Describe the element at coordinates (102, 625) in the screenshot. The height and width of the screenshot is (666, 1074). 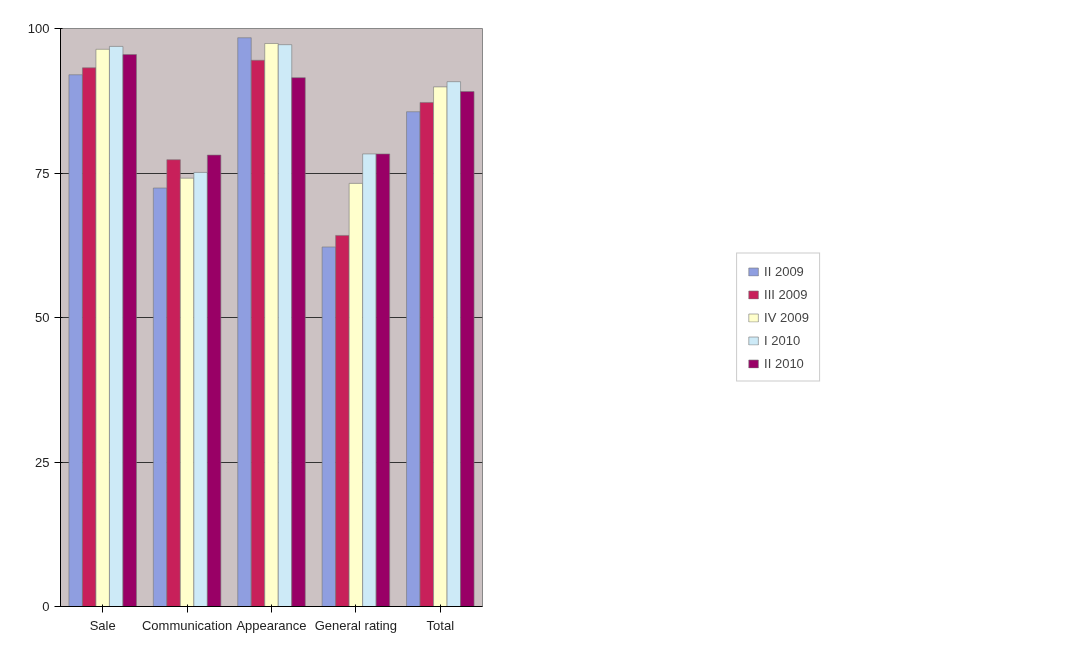
I see `x-tick-label: Sale` at that location.